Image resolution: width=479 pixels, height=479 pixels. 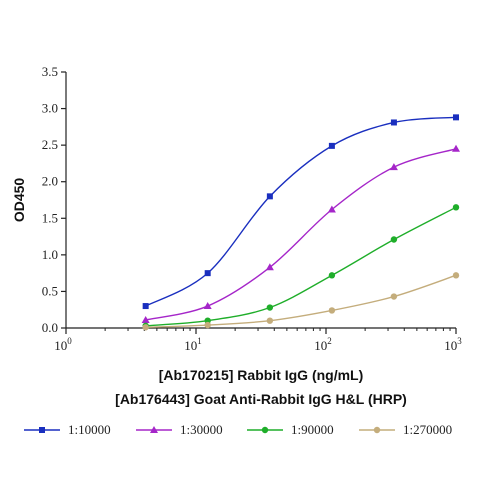 I want to click on legend-label: 1:30000, so click(x=201, y=429).